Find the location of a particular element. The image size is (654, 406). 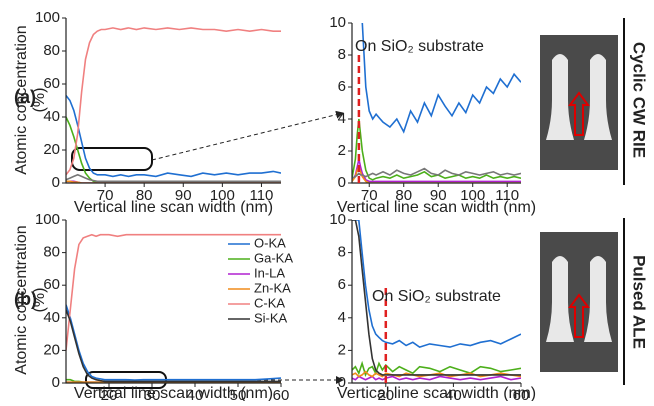

x-tick-label: 50 is located at coordinates (238, 394).